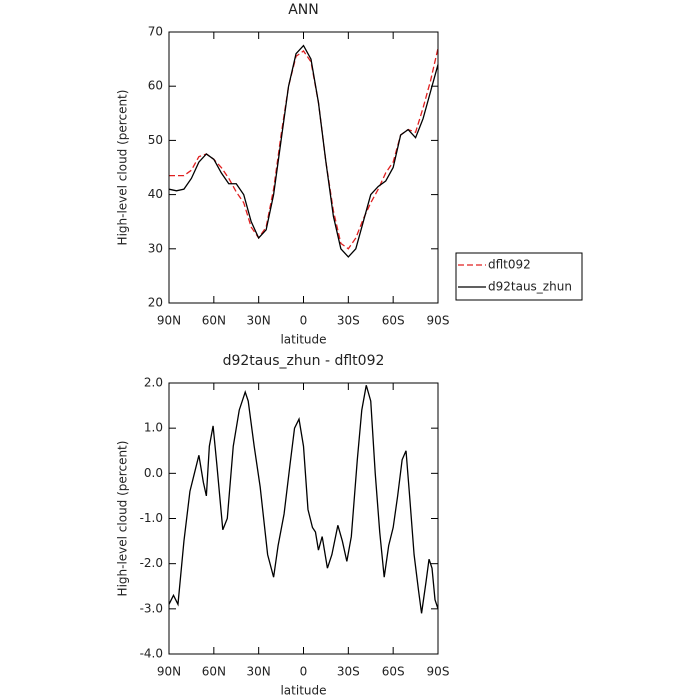 This screenshot has width=700, height=700. What do you see at coordinates (153, 473) in the screenshot?
I see `y-tick-label: 0.0` at bounding box center [153, 473].